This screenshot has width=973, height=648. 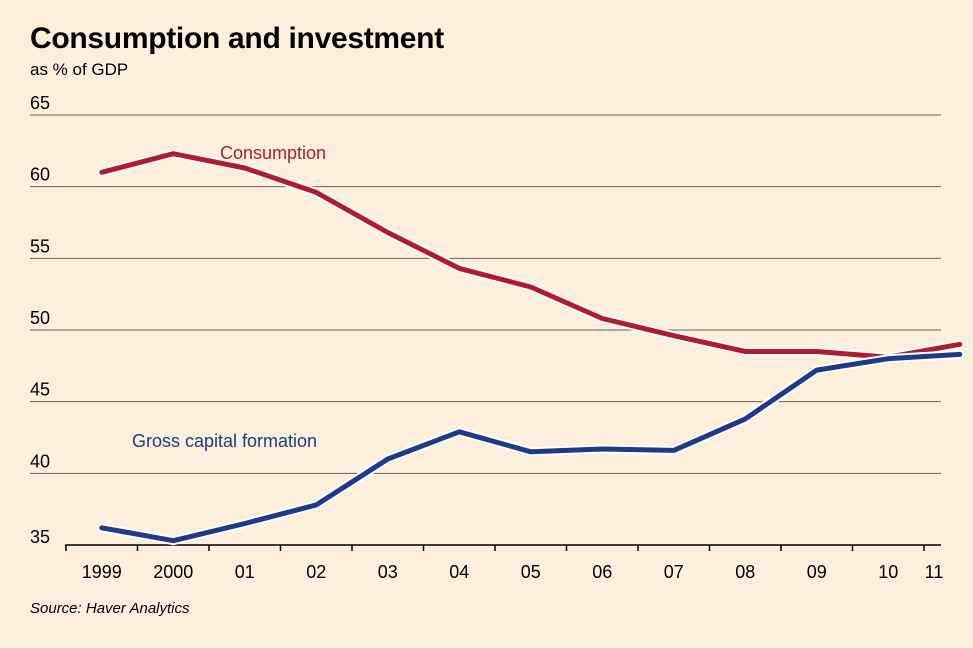 What do you see at coordinates (40, 175) in the screenshot?
I see `y-tick-label-60: 60` at bounding box center [40, 175].